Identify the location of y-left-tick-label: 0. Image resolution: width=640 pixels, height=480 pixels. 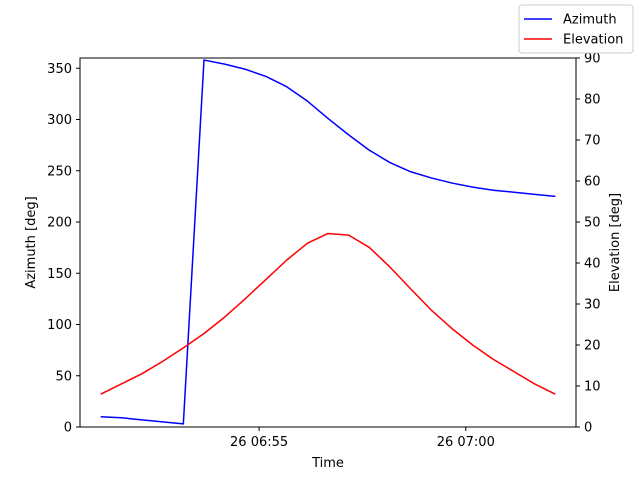
(68, 428).